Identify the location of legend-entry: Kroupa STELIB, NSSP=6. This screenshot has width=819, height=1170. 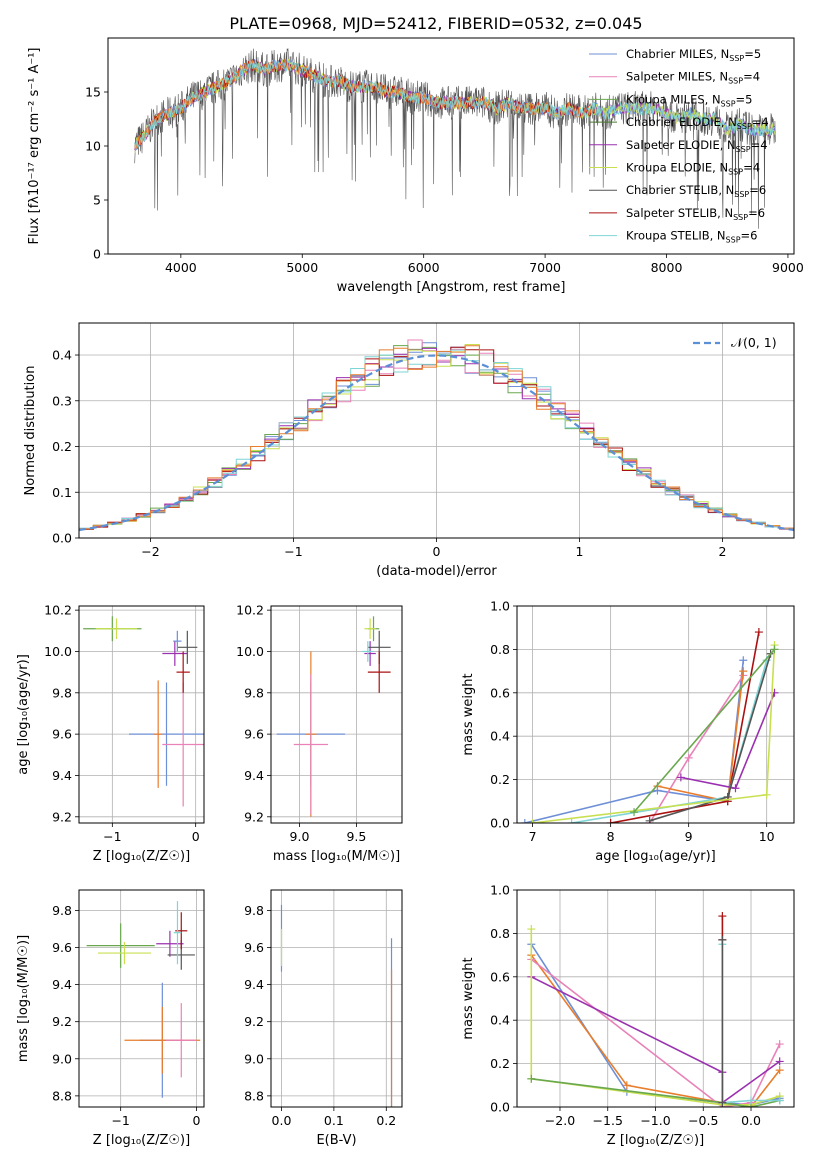
(691, 237).